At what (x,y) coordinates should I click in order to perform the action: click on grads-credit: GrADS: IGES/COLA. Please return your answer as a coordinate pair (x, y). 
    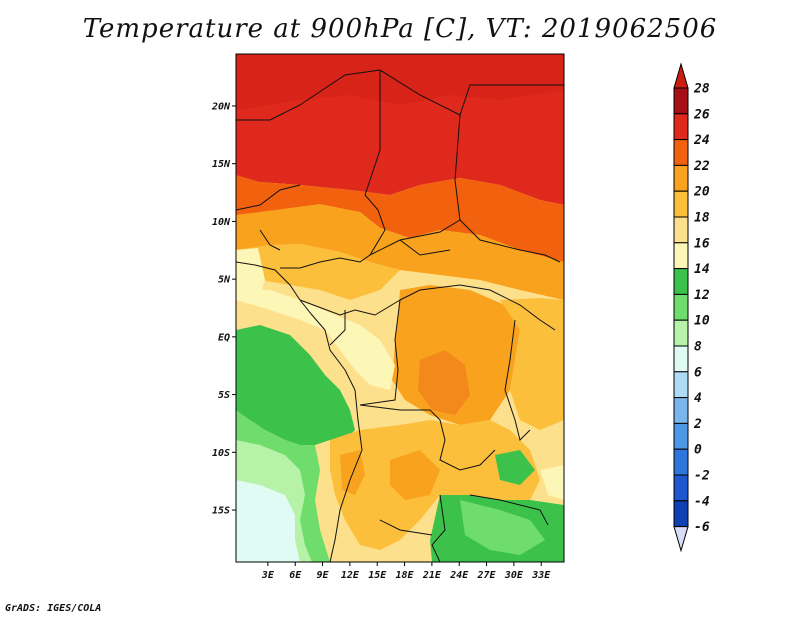
    Looking at the image, I should click on (53, 608).